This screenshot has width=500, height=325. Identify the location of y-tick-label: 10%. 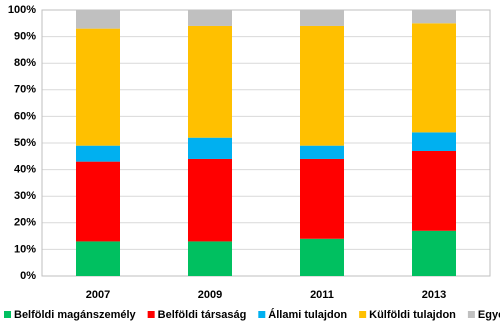
(25, 249).